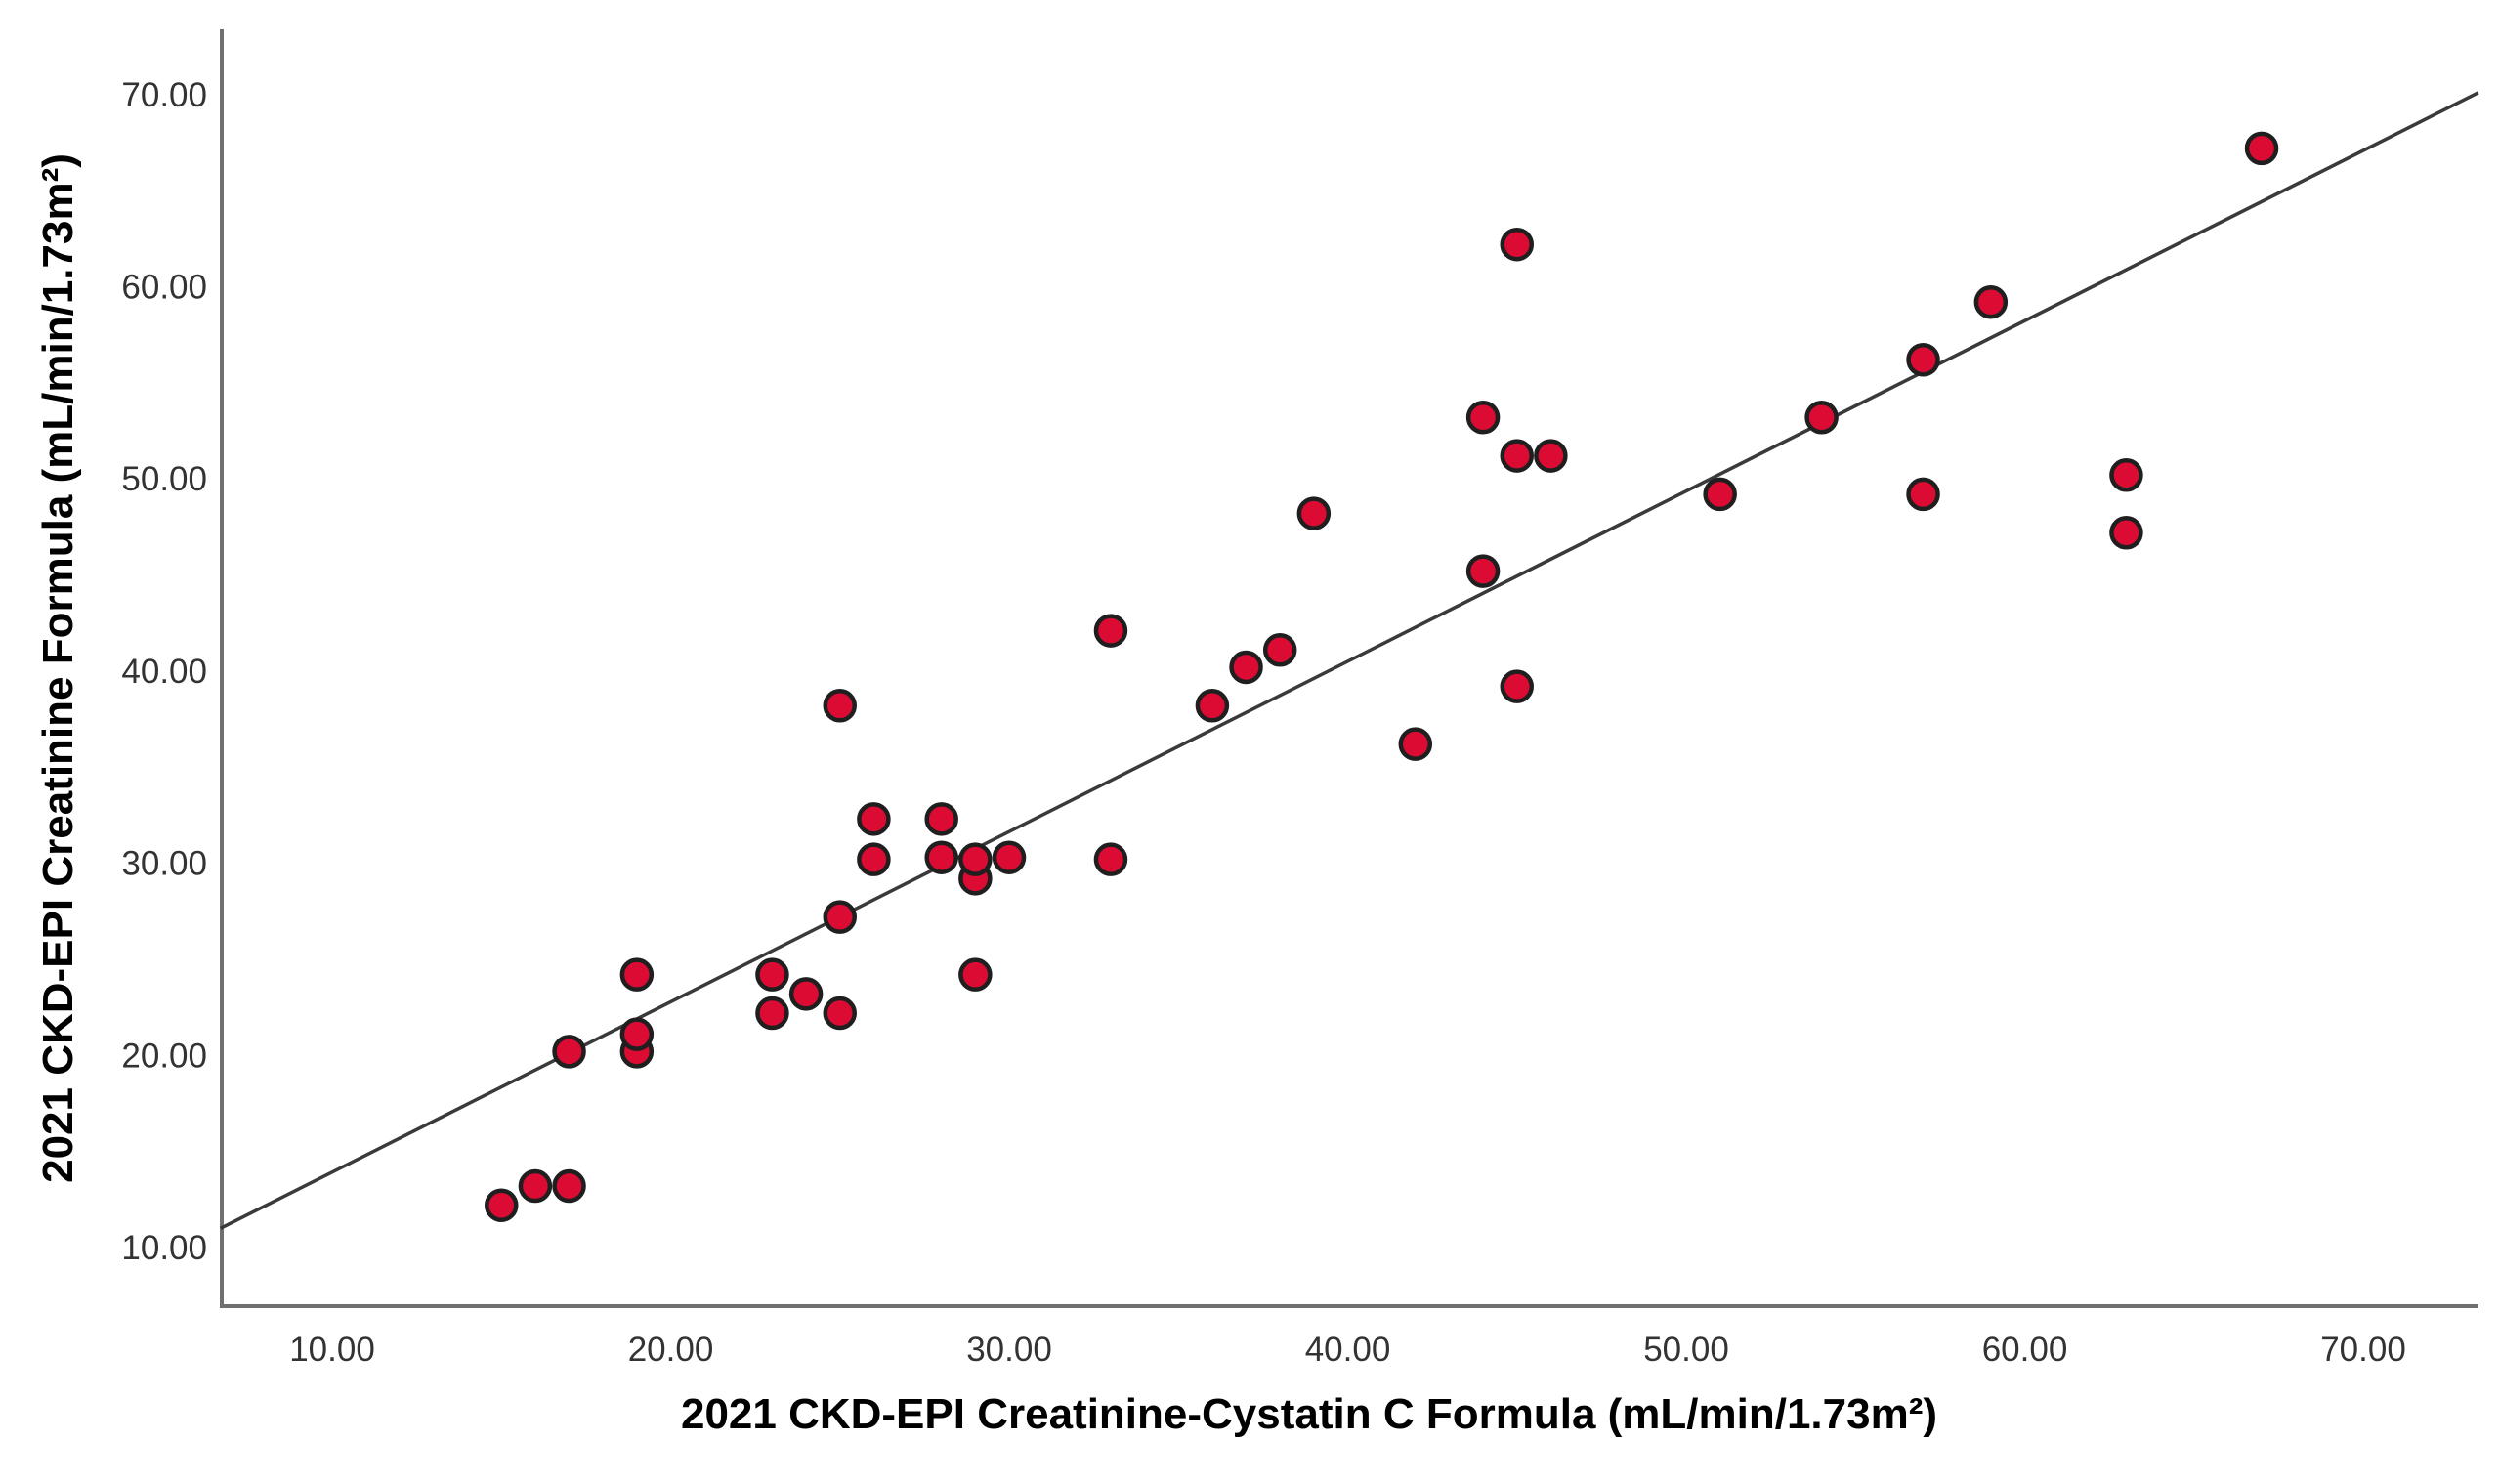 The width and height of the screenshot is (2499, 1484). Describe the element at coordinates (164, 1248) in the screenshot. I see `y-tick-label: 10.00` at that location.